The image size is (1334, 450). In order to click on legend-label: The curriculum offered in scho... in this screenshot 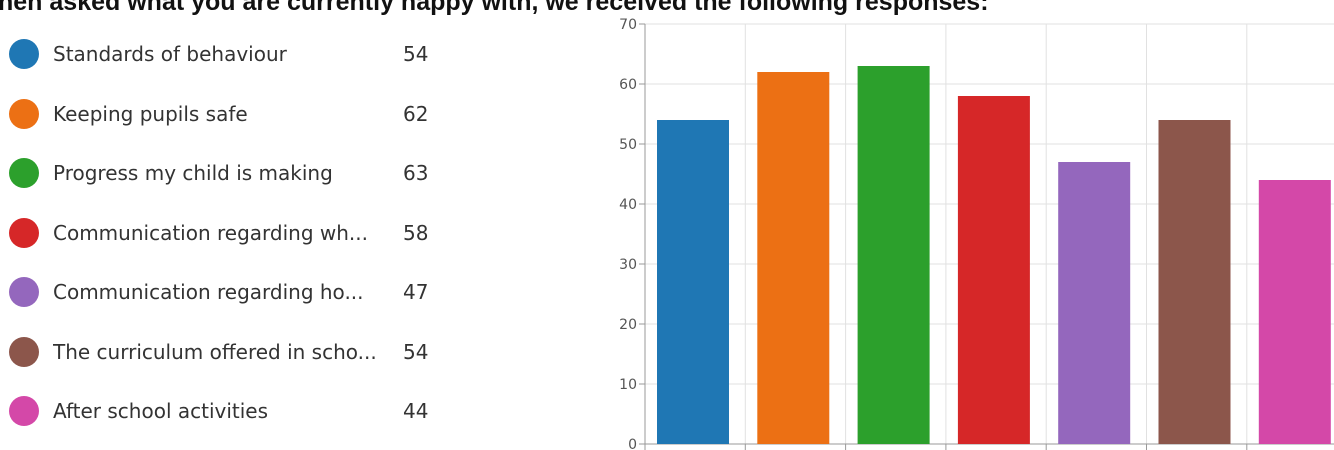, I will do `click(215, 351)`.